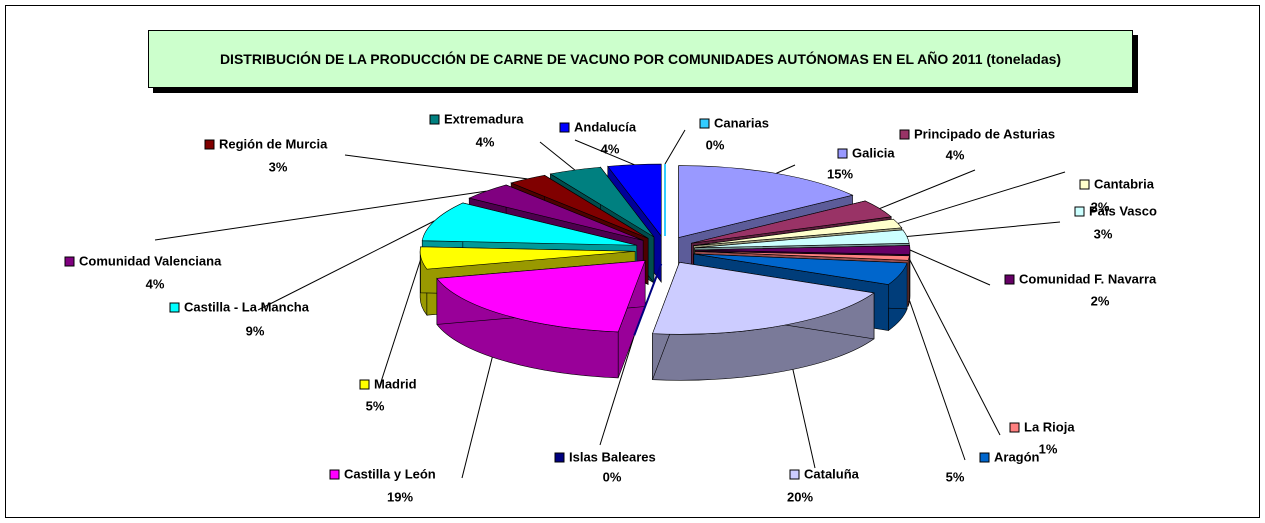  Describe the element at coordinates (255, 330) in the screenshot. I see `data-label: 9%` at that location.